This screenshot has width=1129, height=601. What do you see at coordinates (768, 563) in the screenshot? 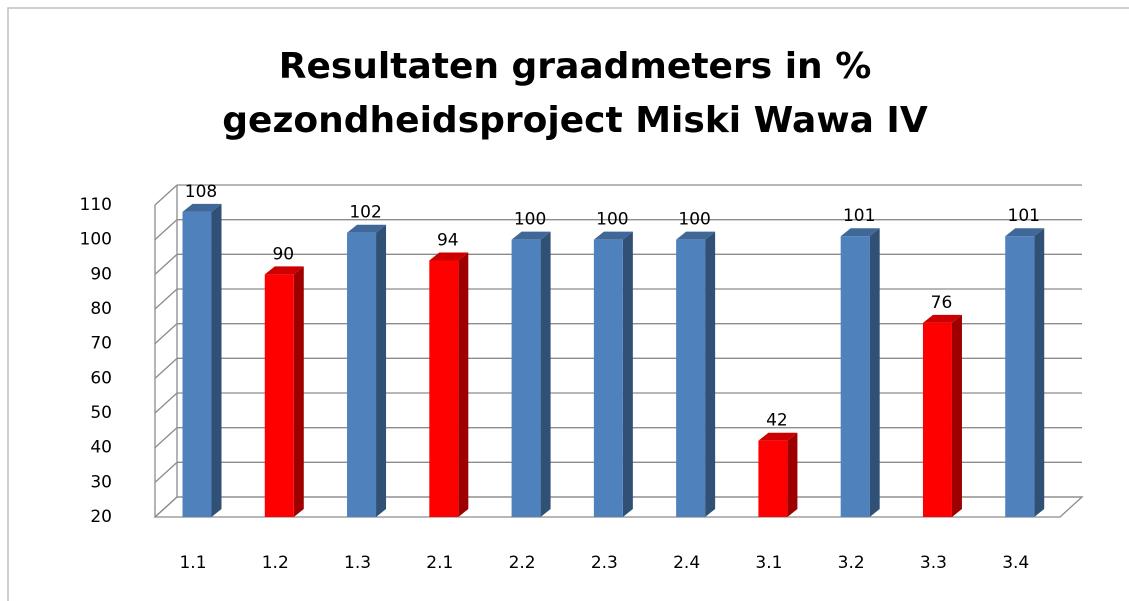
I see `x-tick-label: 3.1` at bounding box center [768, 563].